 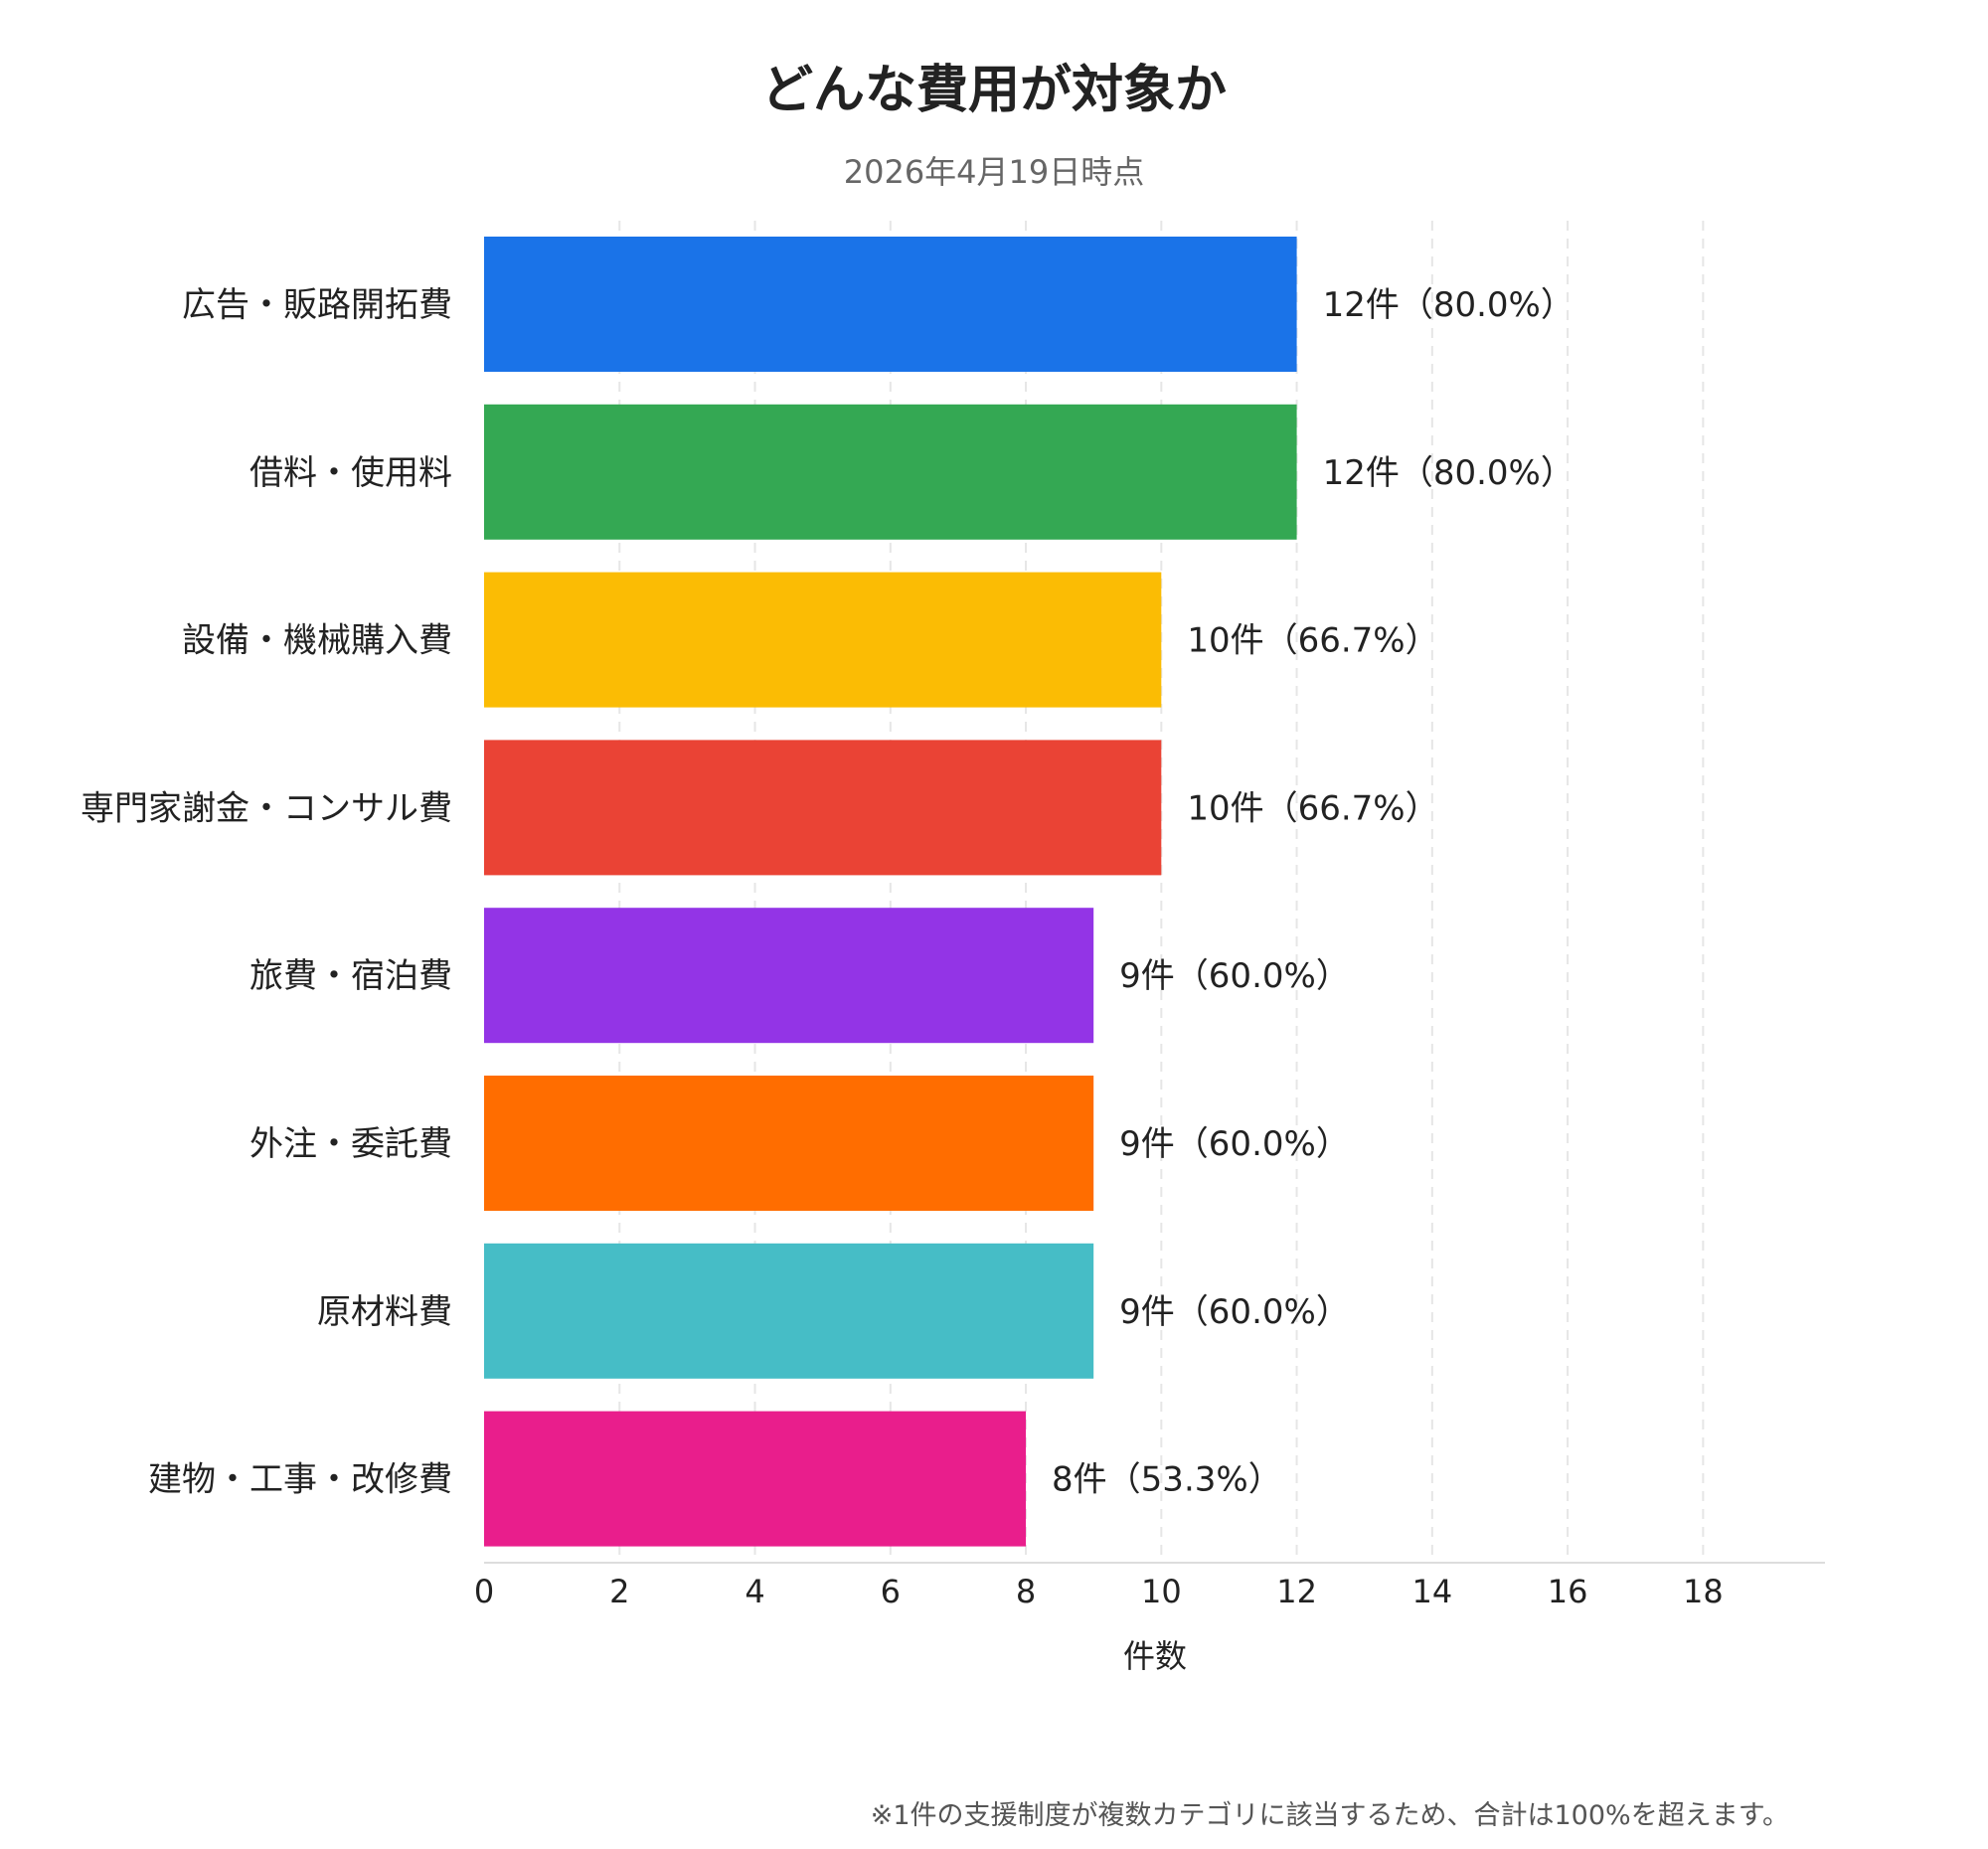 I want to click on x-tick-label: 4, so click(x=754, y=1592).